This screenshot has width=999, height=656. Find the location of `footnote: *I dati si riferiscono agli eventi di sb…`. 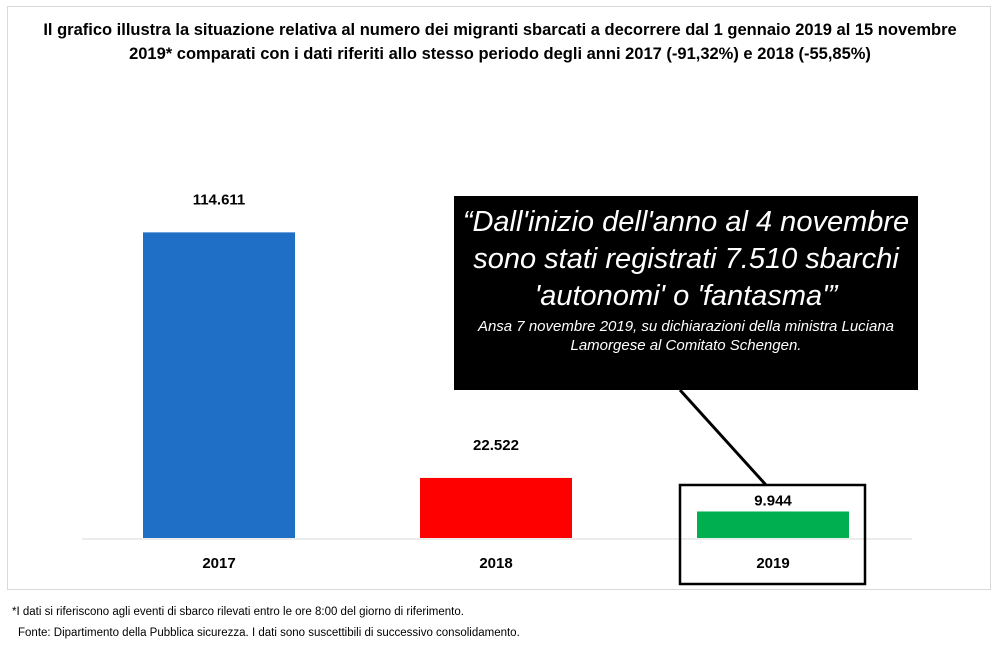

footnote: *I dati si riferiscono agli eventi di sb… is located at coordinates (238, 612).